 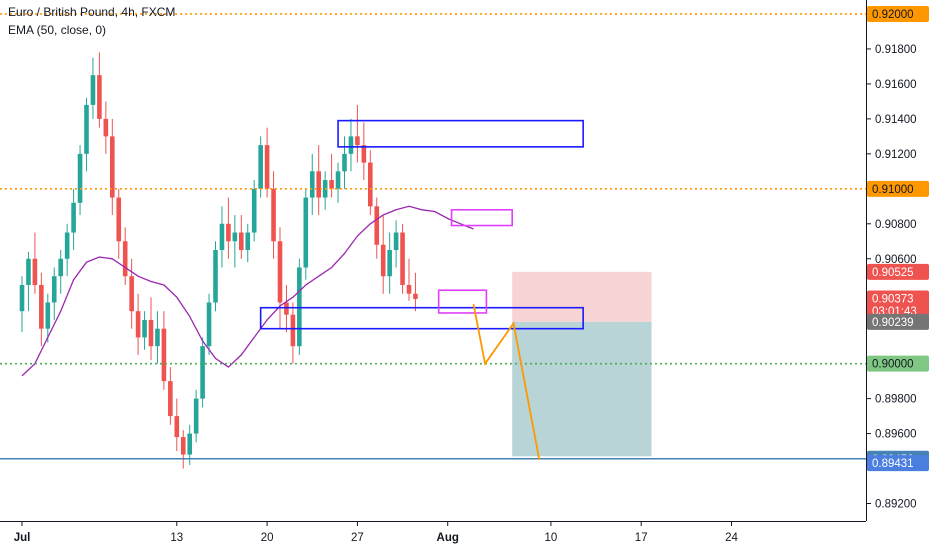 What do you see at coordinates (893, 15) in the screenshot?
I see `level-badge: 0.92000` at bounding box center [893, 15].